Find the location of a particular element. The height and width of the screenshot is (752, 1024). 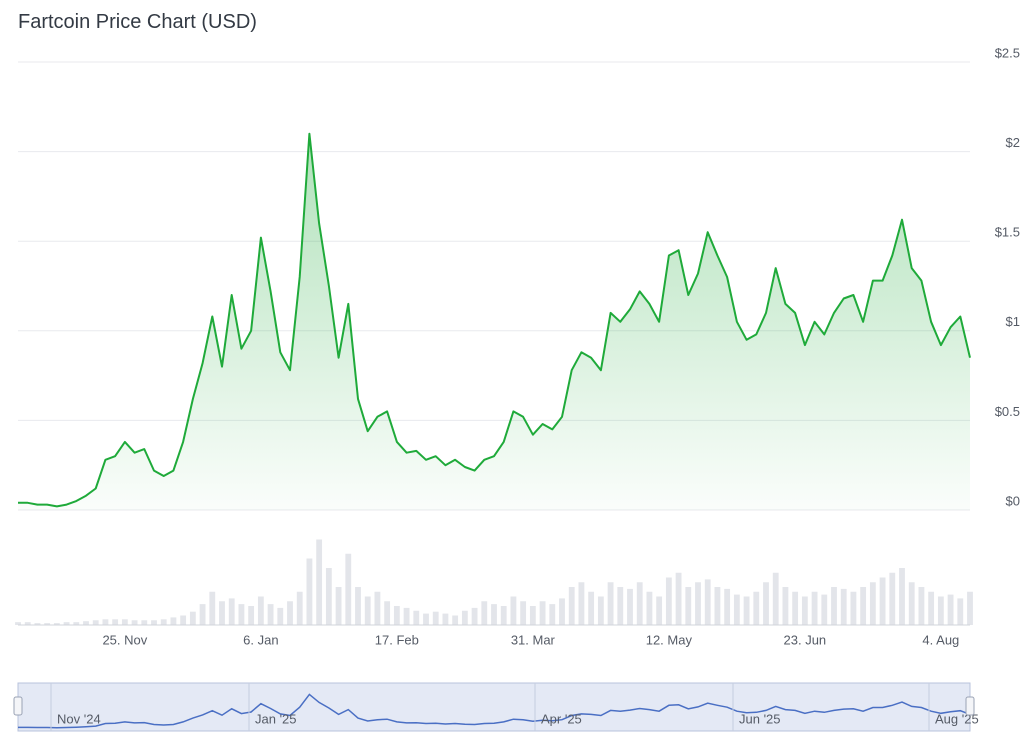

y-tick-label: $2.5 is located at coordinates (1007, 52).